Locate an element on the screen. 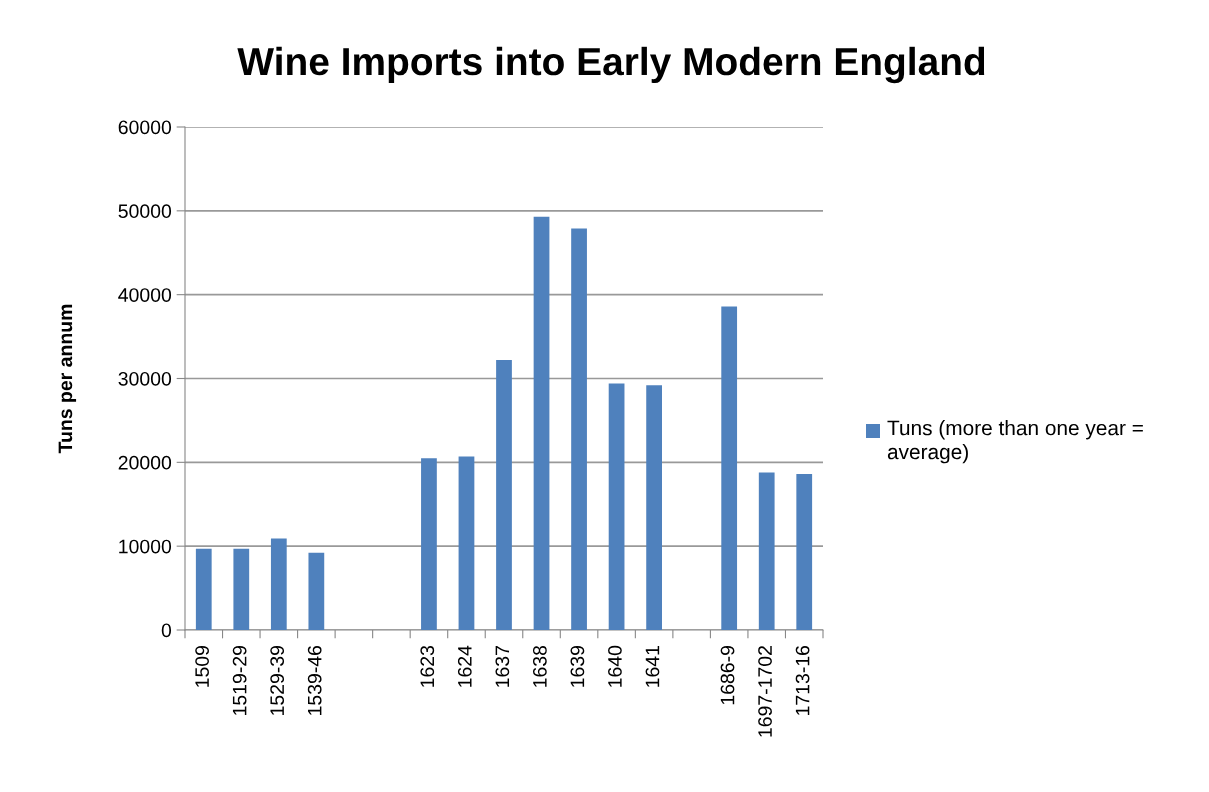  y-tick-label: 0 is located at coordinates (166, 630).